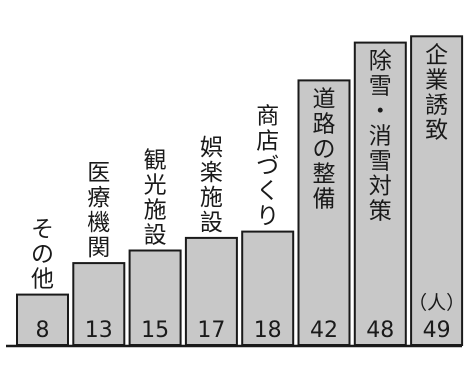 Image resolution: width=468 pixels, height=367 pixels. What do you see at coordinates (380, 330) in the screenshot?
I see `value-label-6: 48` at bounding box center [380, 330].